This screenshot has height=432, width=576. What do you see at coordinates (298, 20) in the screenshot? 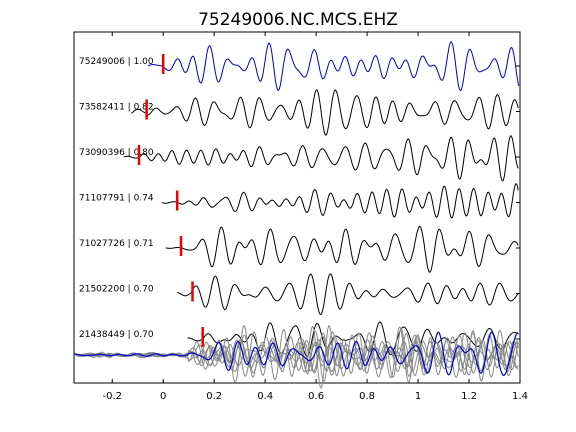
I see `chart-title: 75249006.NC.MCS.EHZ` at bounding box center [298, 20].